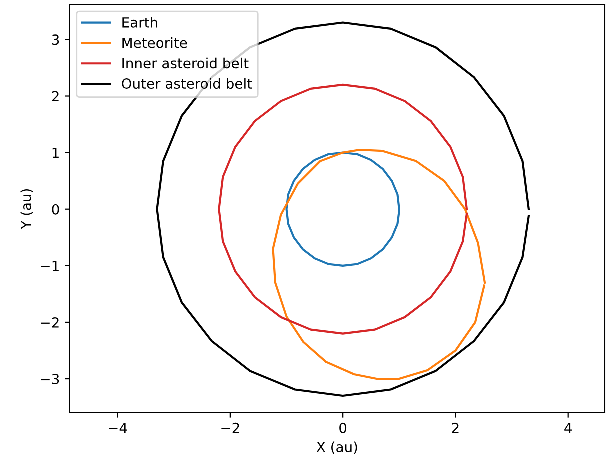 This screenshot has height=464, width=608. What do you see at coordinates (56, 209) in the screenshot?
I see `y-tick-label: 0` at bounding box center [56, 209].